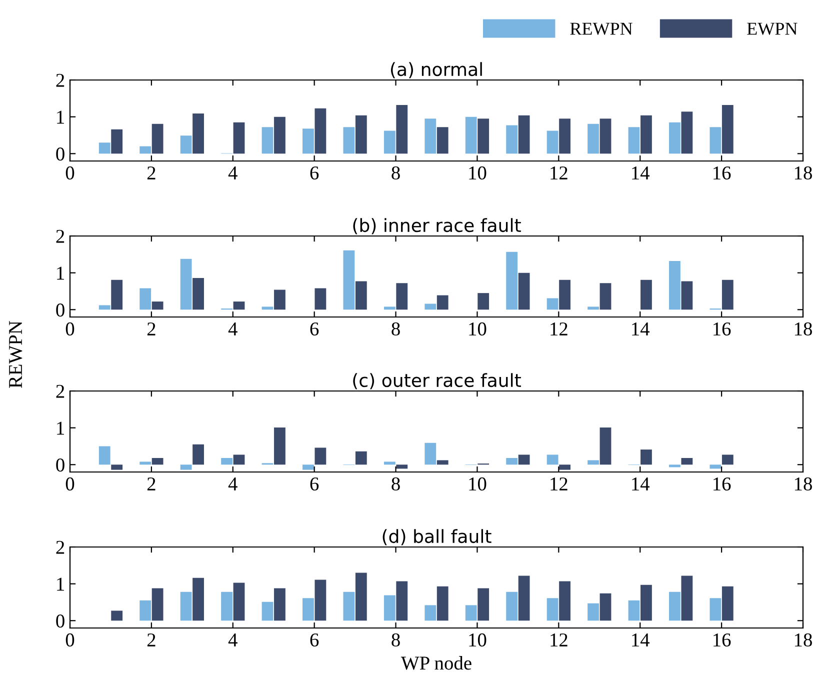  Describe the element at coordinates (601, 28) in the screenshot. I see `legend-label: REWPN` at that location.